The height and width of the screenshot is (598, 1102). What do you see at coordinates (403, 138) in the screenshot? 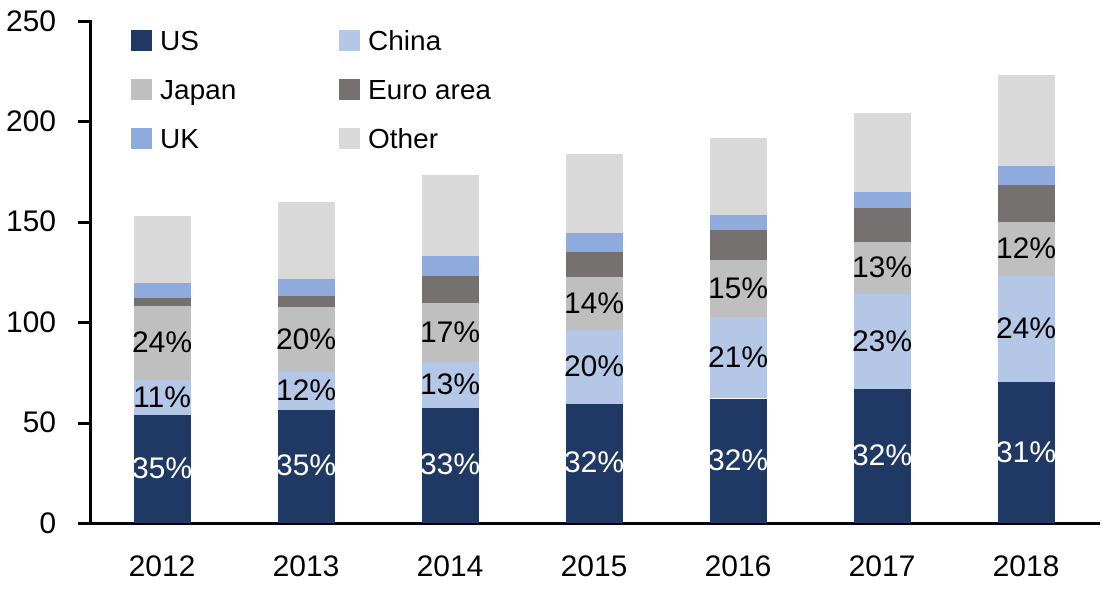
I see `legend-label-other: Other` at bounding box center [403, 138].